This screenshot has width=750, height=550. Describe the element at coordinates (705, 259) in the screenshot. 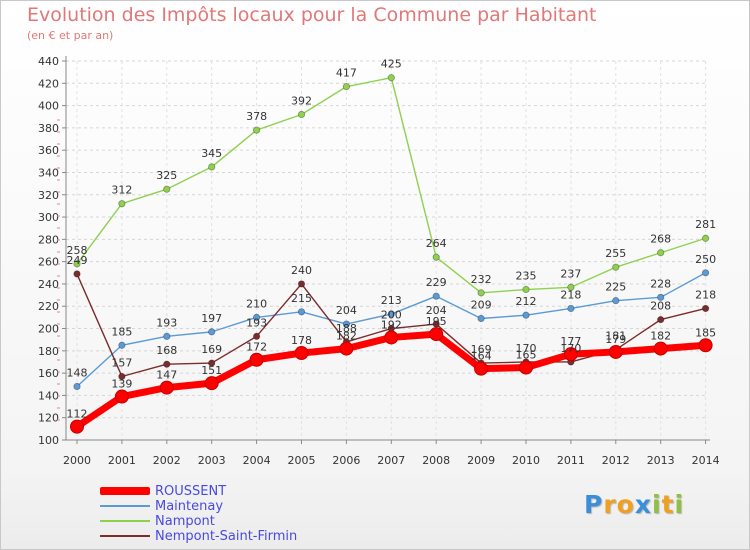

I see `data-label: 250` at that location.